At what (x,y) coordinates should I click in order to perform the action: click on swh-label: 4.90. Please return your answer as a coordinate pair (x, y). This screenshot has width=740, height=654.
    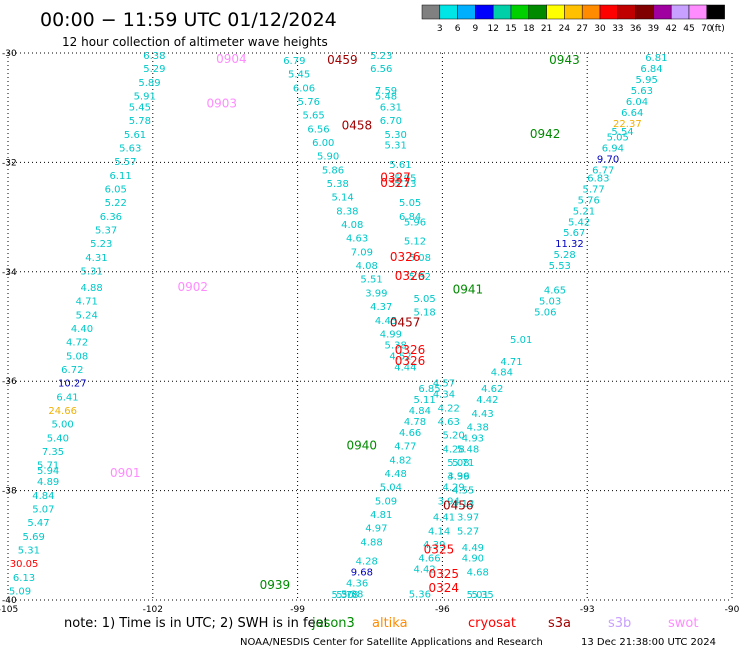
    Looking at the image, I should click on (473, 559).